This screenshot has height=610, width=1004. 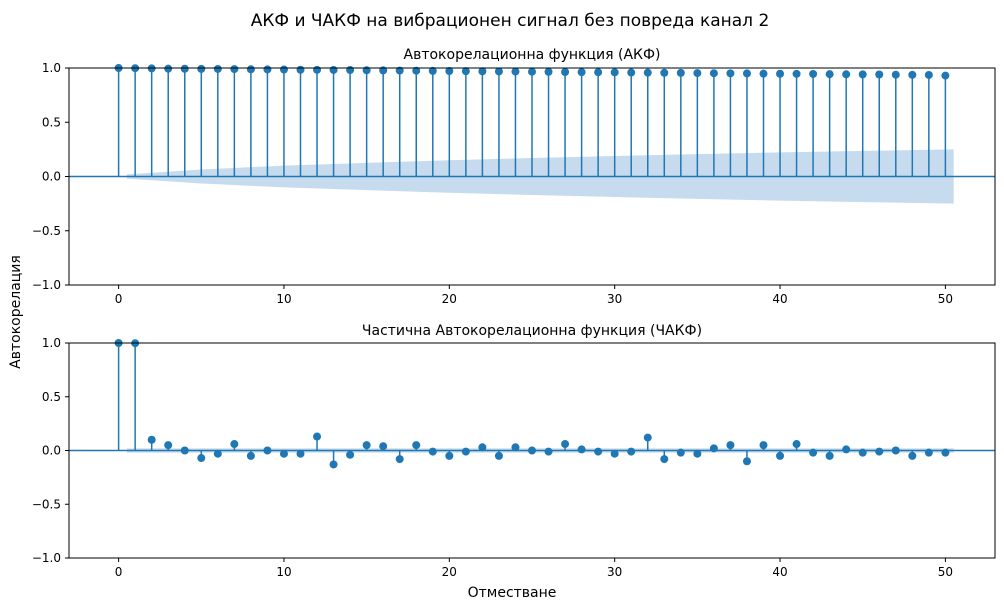 I want to click on pacf-x-tick-label: 20, so click(x=449, y=572).